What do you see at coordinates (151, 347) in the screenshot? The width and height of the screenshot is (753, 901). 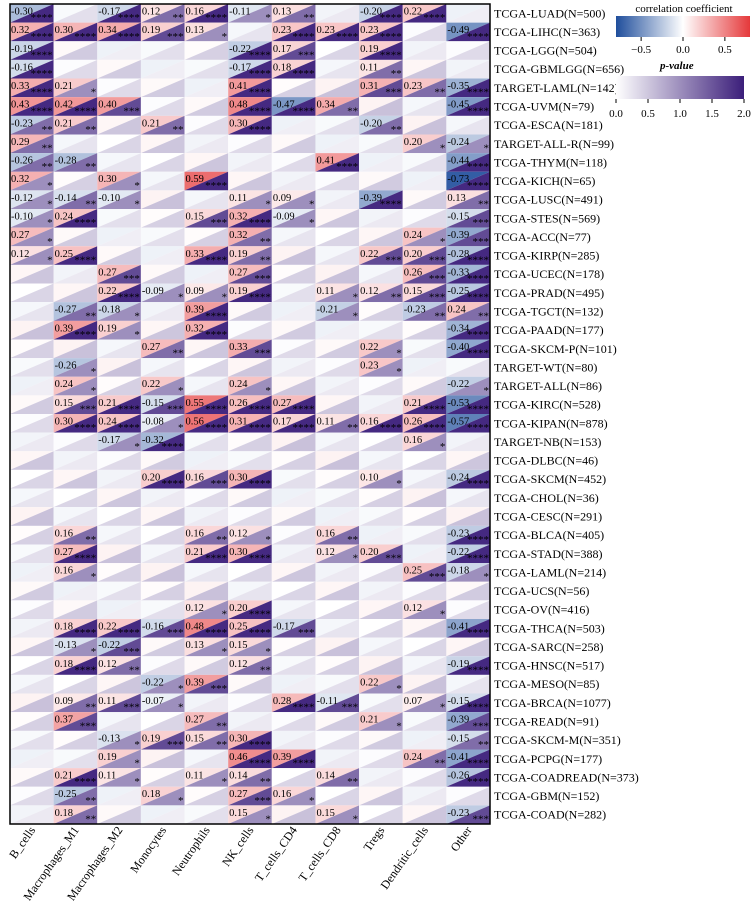 I see `coef-label: 0.27` at bounding box center [151, 347].